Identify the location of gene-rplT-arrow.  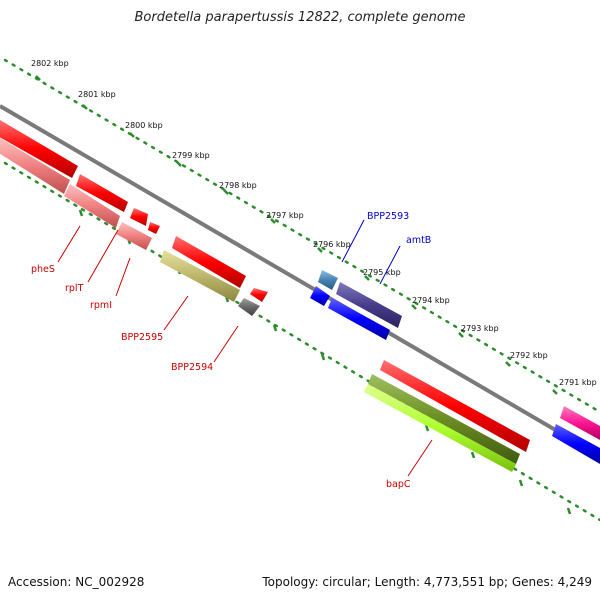
(102, 193).